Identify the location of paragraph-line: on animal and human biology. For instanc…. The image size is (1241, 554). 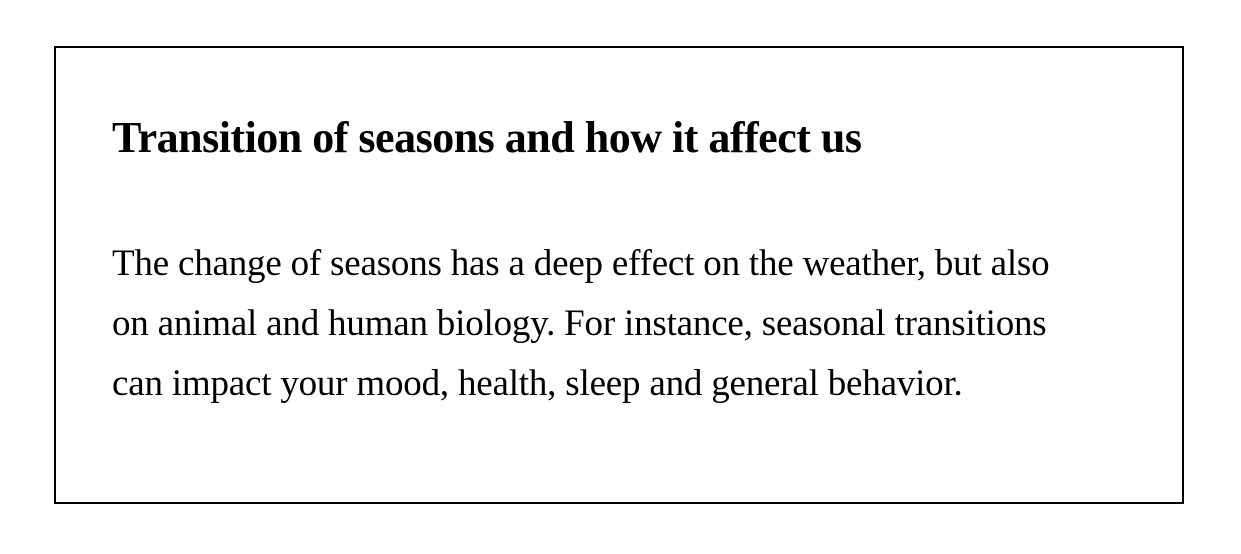
(579, 323).